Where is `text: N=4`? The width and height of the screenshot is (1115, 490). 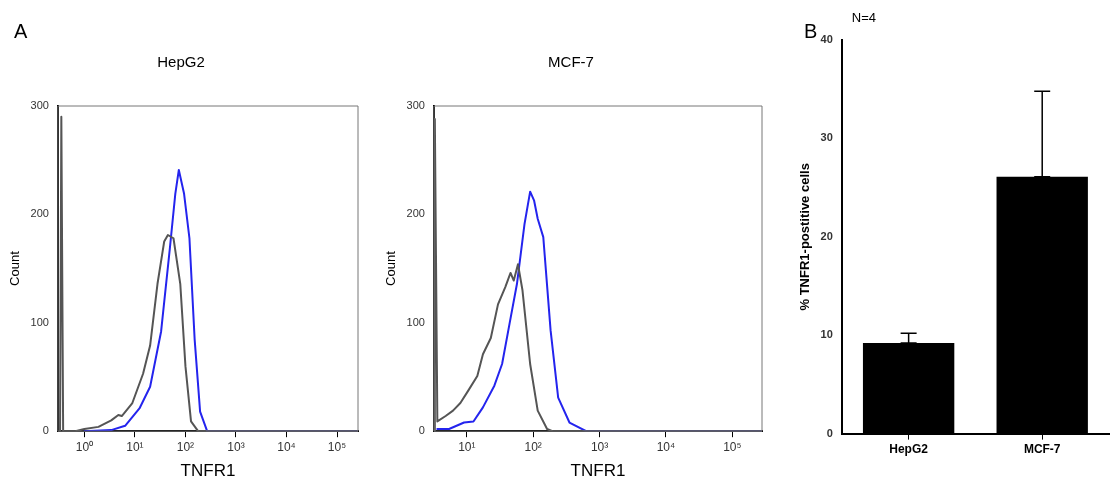 text: N=4 is located at coordinates (864, 17).